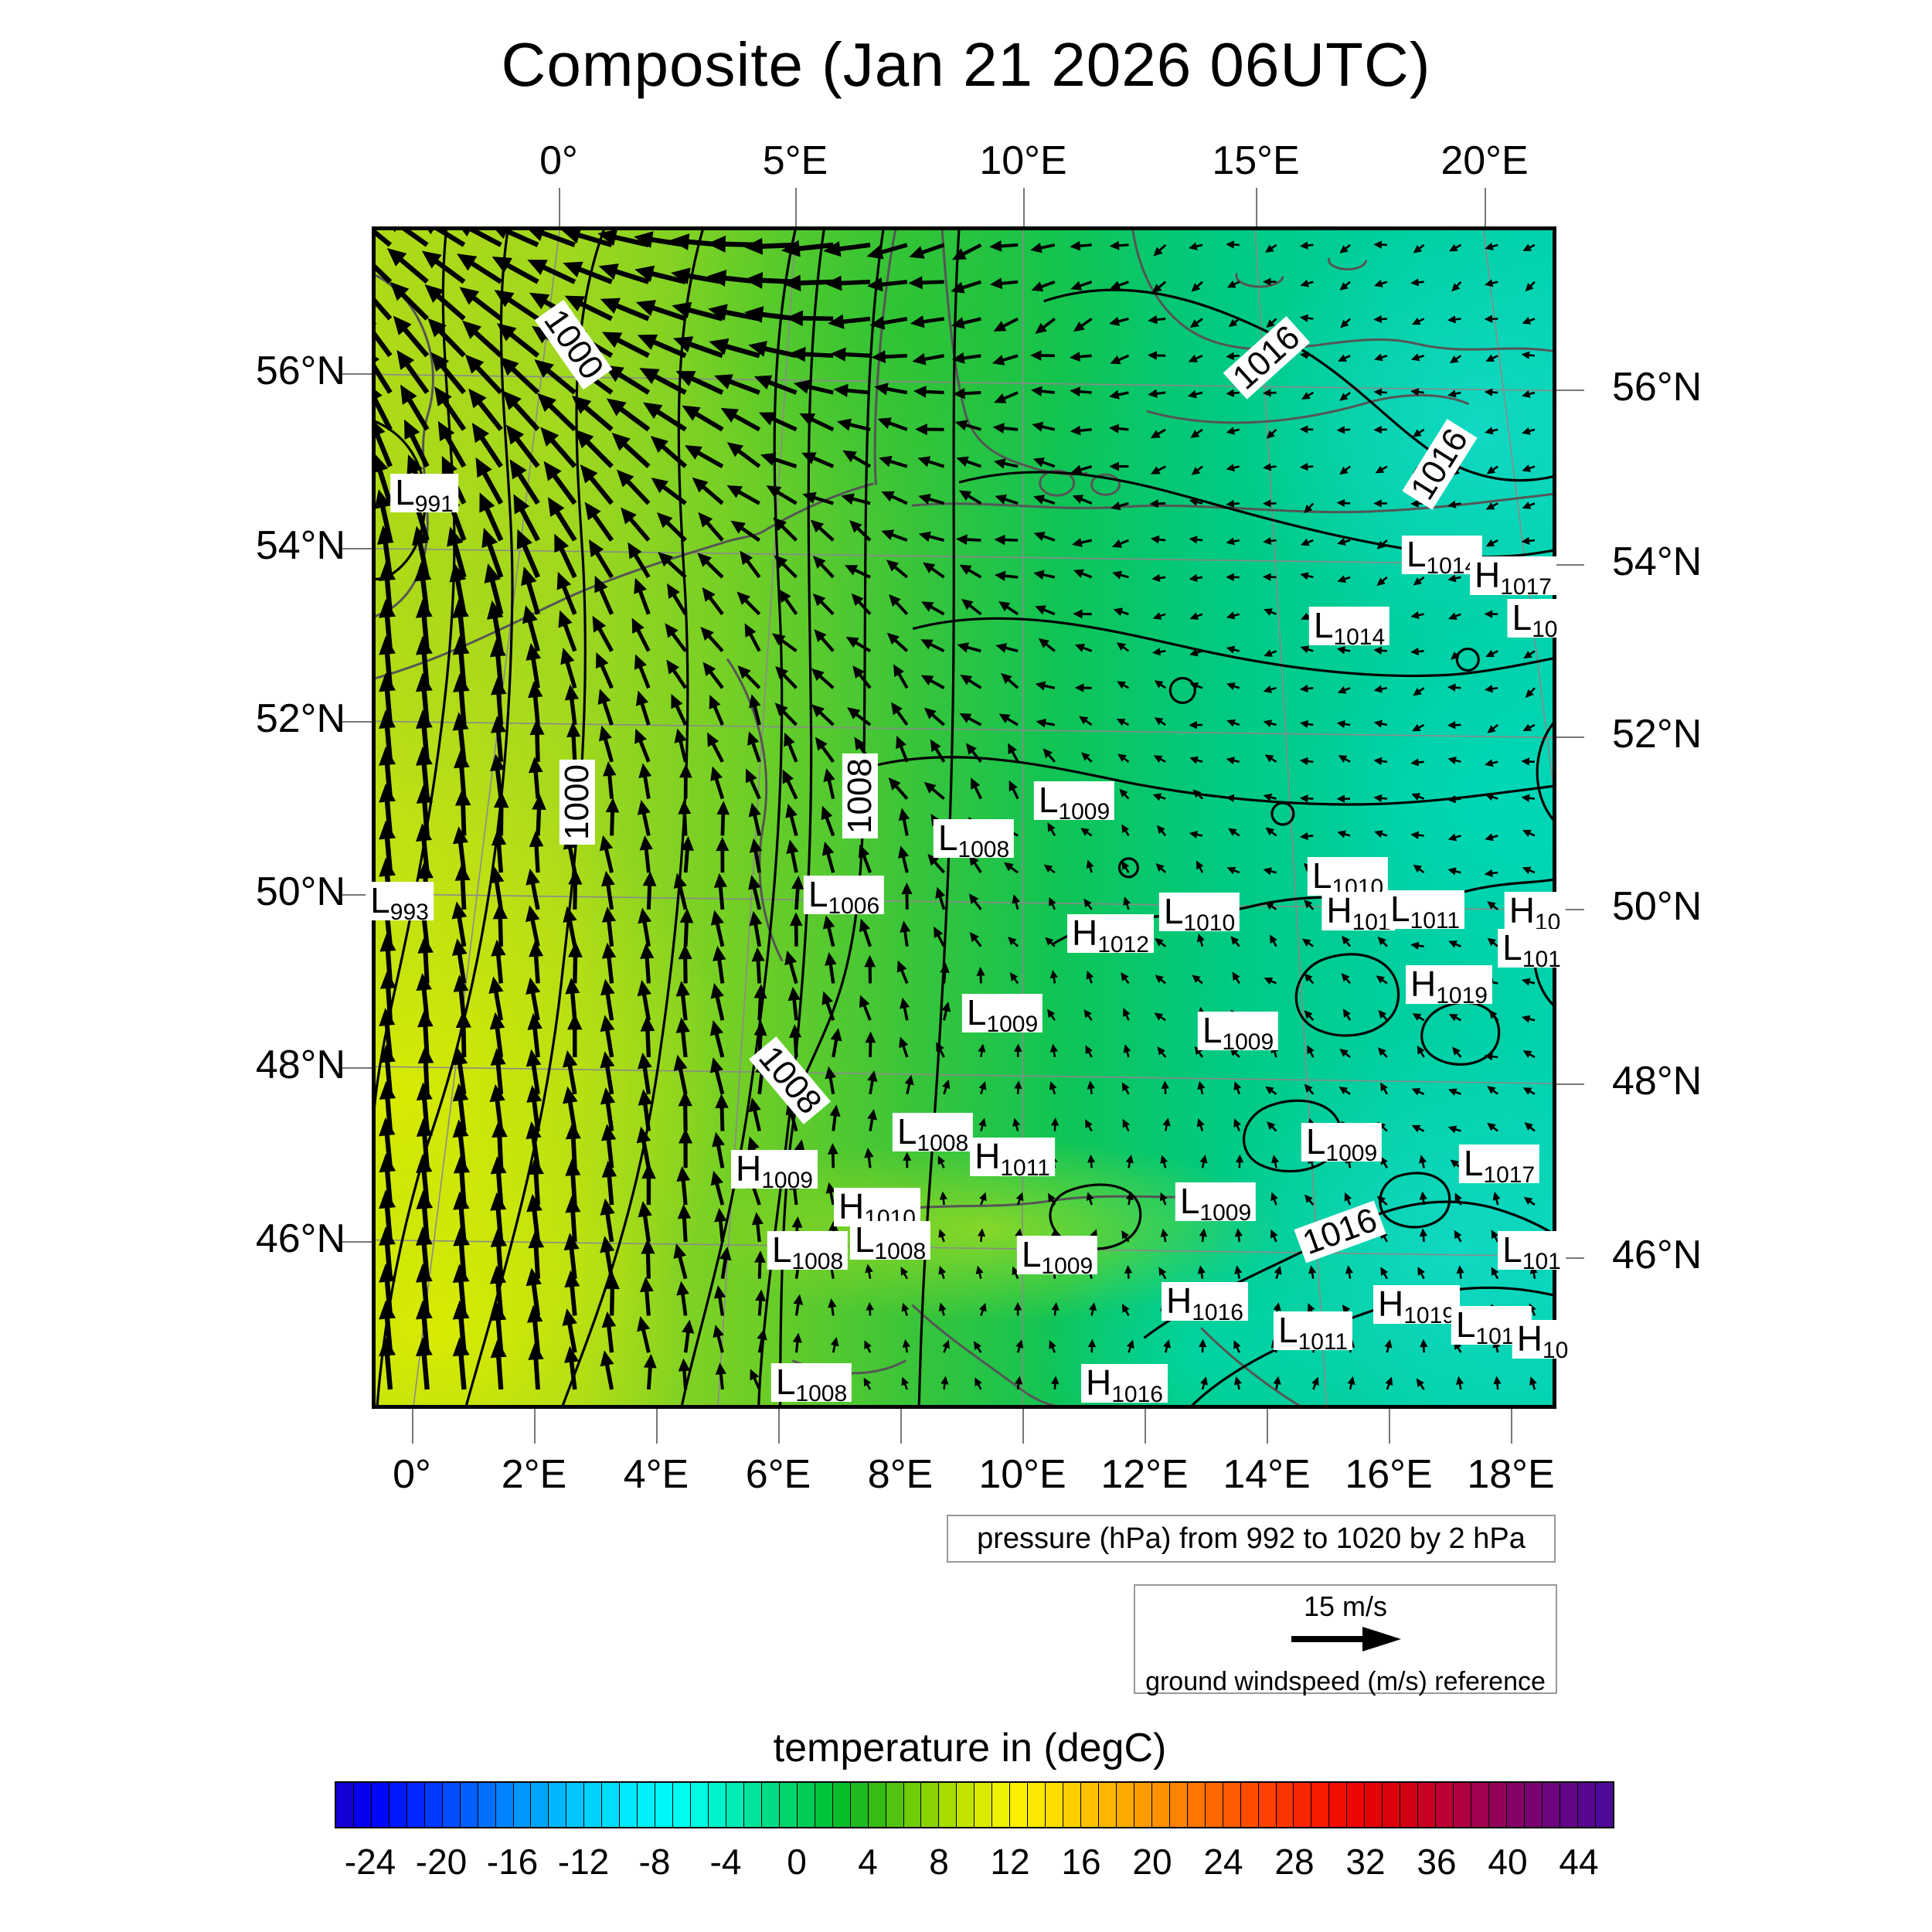 The image size is (1932, 1932). What do you see at coordinates (1205, 1304) in the screenshot?
I see `high-pressure-label: H1016` at bounding box center [1205, 1304].